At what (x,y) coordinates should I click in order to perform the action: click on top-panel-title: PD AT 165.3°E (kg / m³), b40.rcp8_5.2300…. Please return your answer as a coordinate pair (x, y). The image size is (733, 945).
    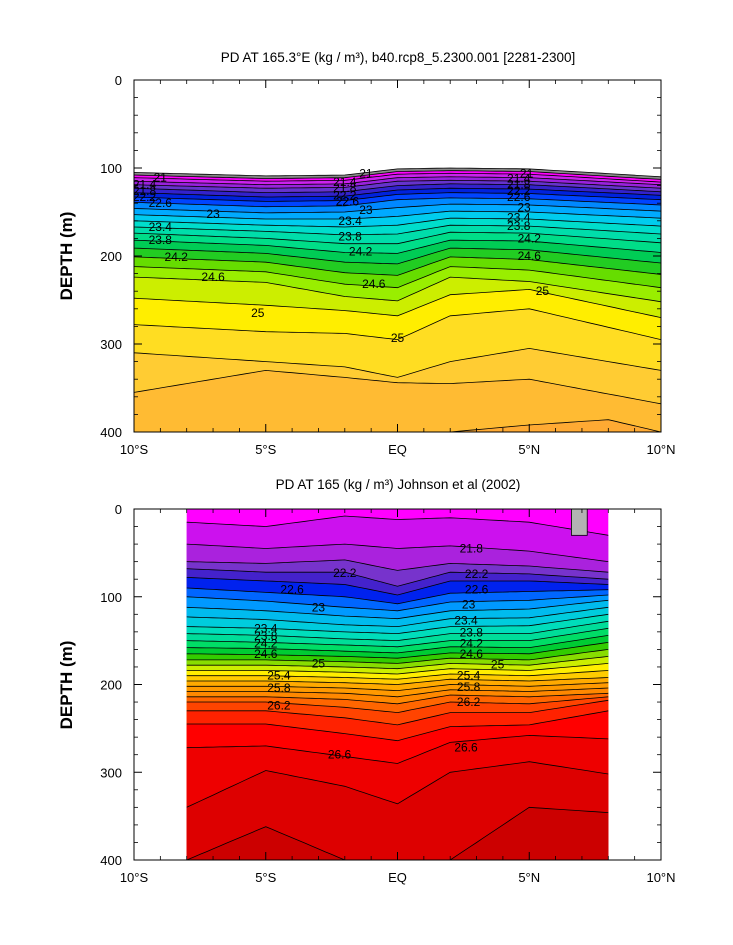
    Looking at the image, I should click on (398, 57).